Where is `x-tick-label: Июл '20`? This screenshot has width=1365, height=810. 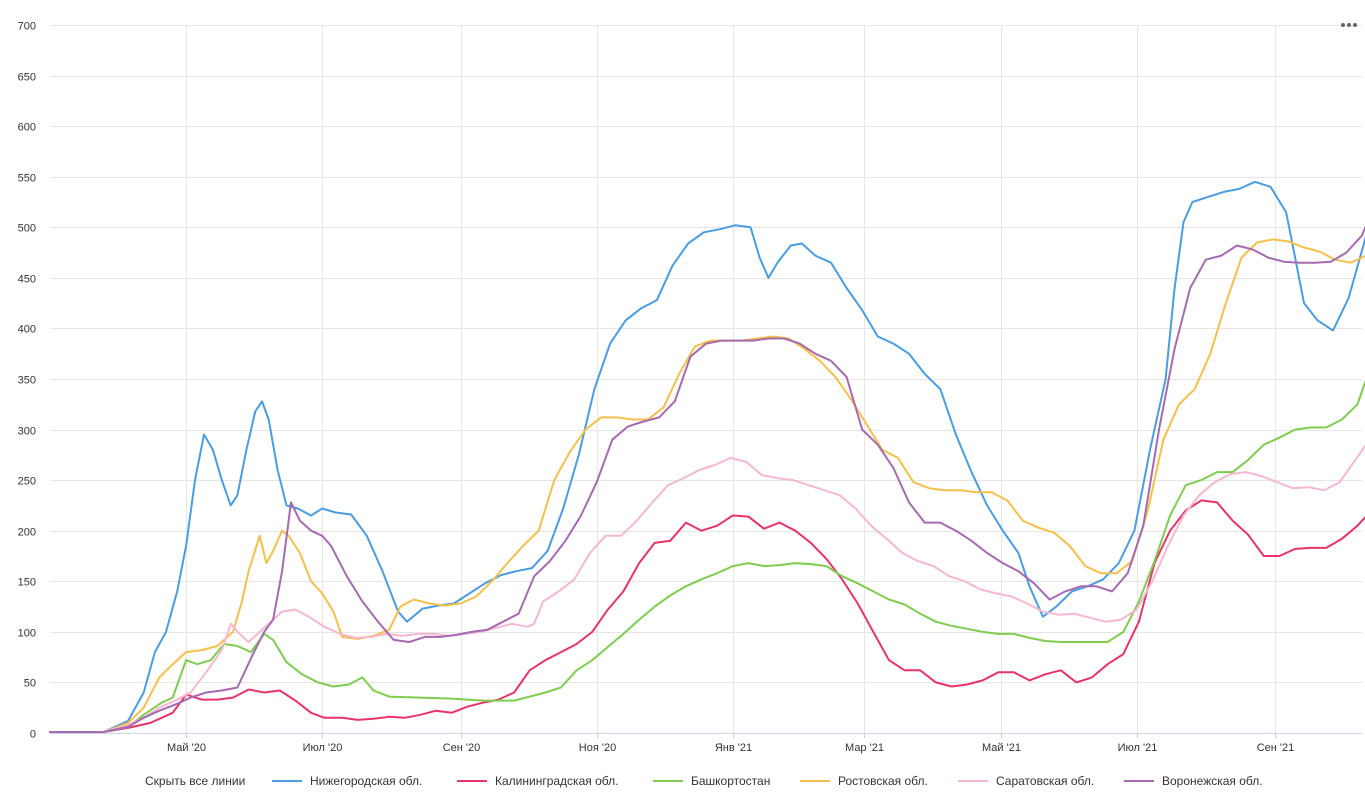
x-tick-label: Июл '20 is located at coordinates (323, 748).